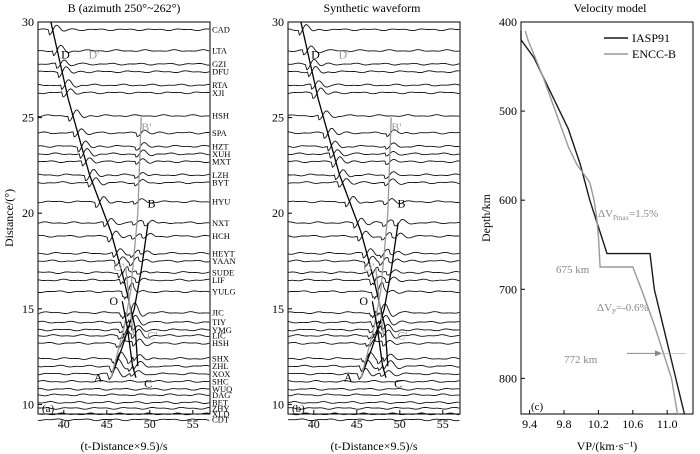 This screenshot has width=700, height=454. I want to click on branch-opc', so click(130, 301).